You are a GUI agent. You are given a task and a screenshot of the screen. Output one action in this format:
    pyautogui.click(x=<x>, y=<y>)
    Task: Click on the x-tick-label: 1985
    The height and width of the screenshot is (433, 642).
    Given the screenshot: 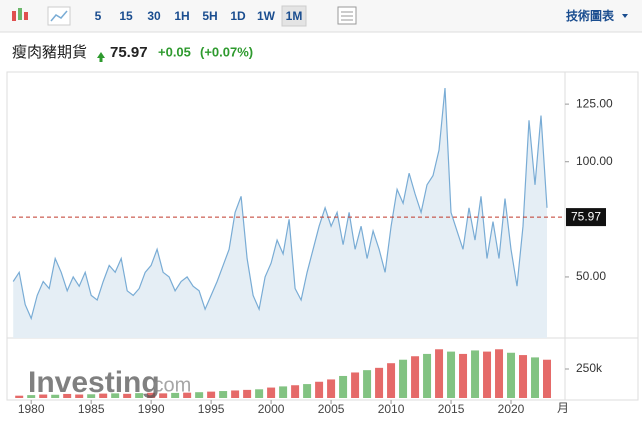 What is the action you would take?
    pyautogui.click(x=91, y=409)
    